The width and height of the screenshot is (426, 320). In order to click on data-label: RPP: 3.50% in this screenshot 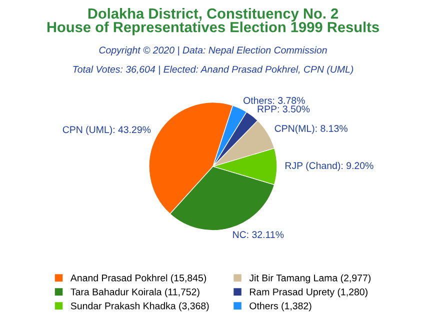, I will do `click(284, 109)`.